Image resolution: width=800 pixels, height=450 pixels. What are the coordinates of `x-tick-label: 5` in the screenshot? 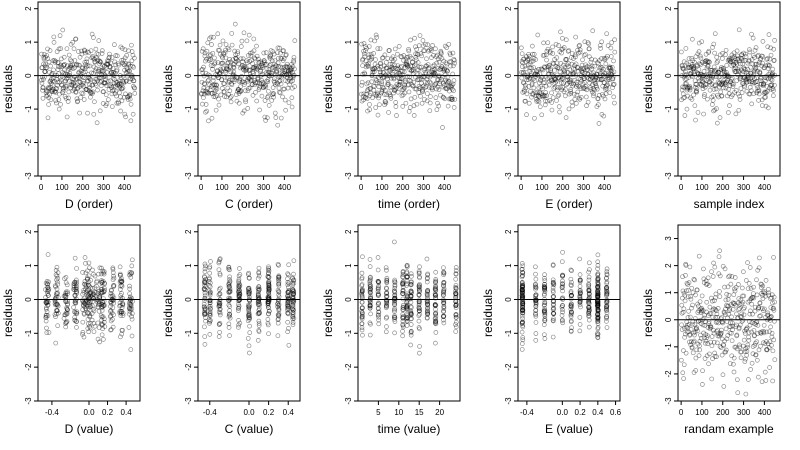 It's located at (378, 412).